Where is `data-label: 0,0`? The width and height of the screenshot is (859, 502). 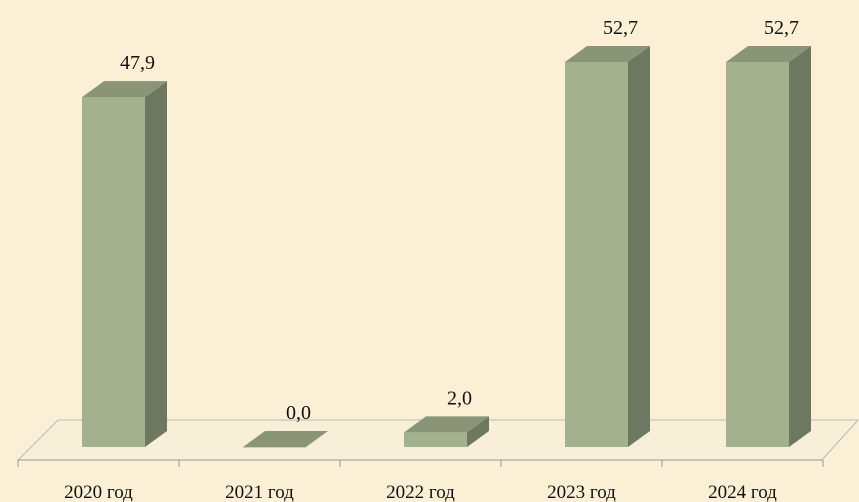 data-label: 0,0 is located at coordinates (298, 413).